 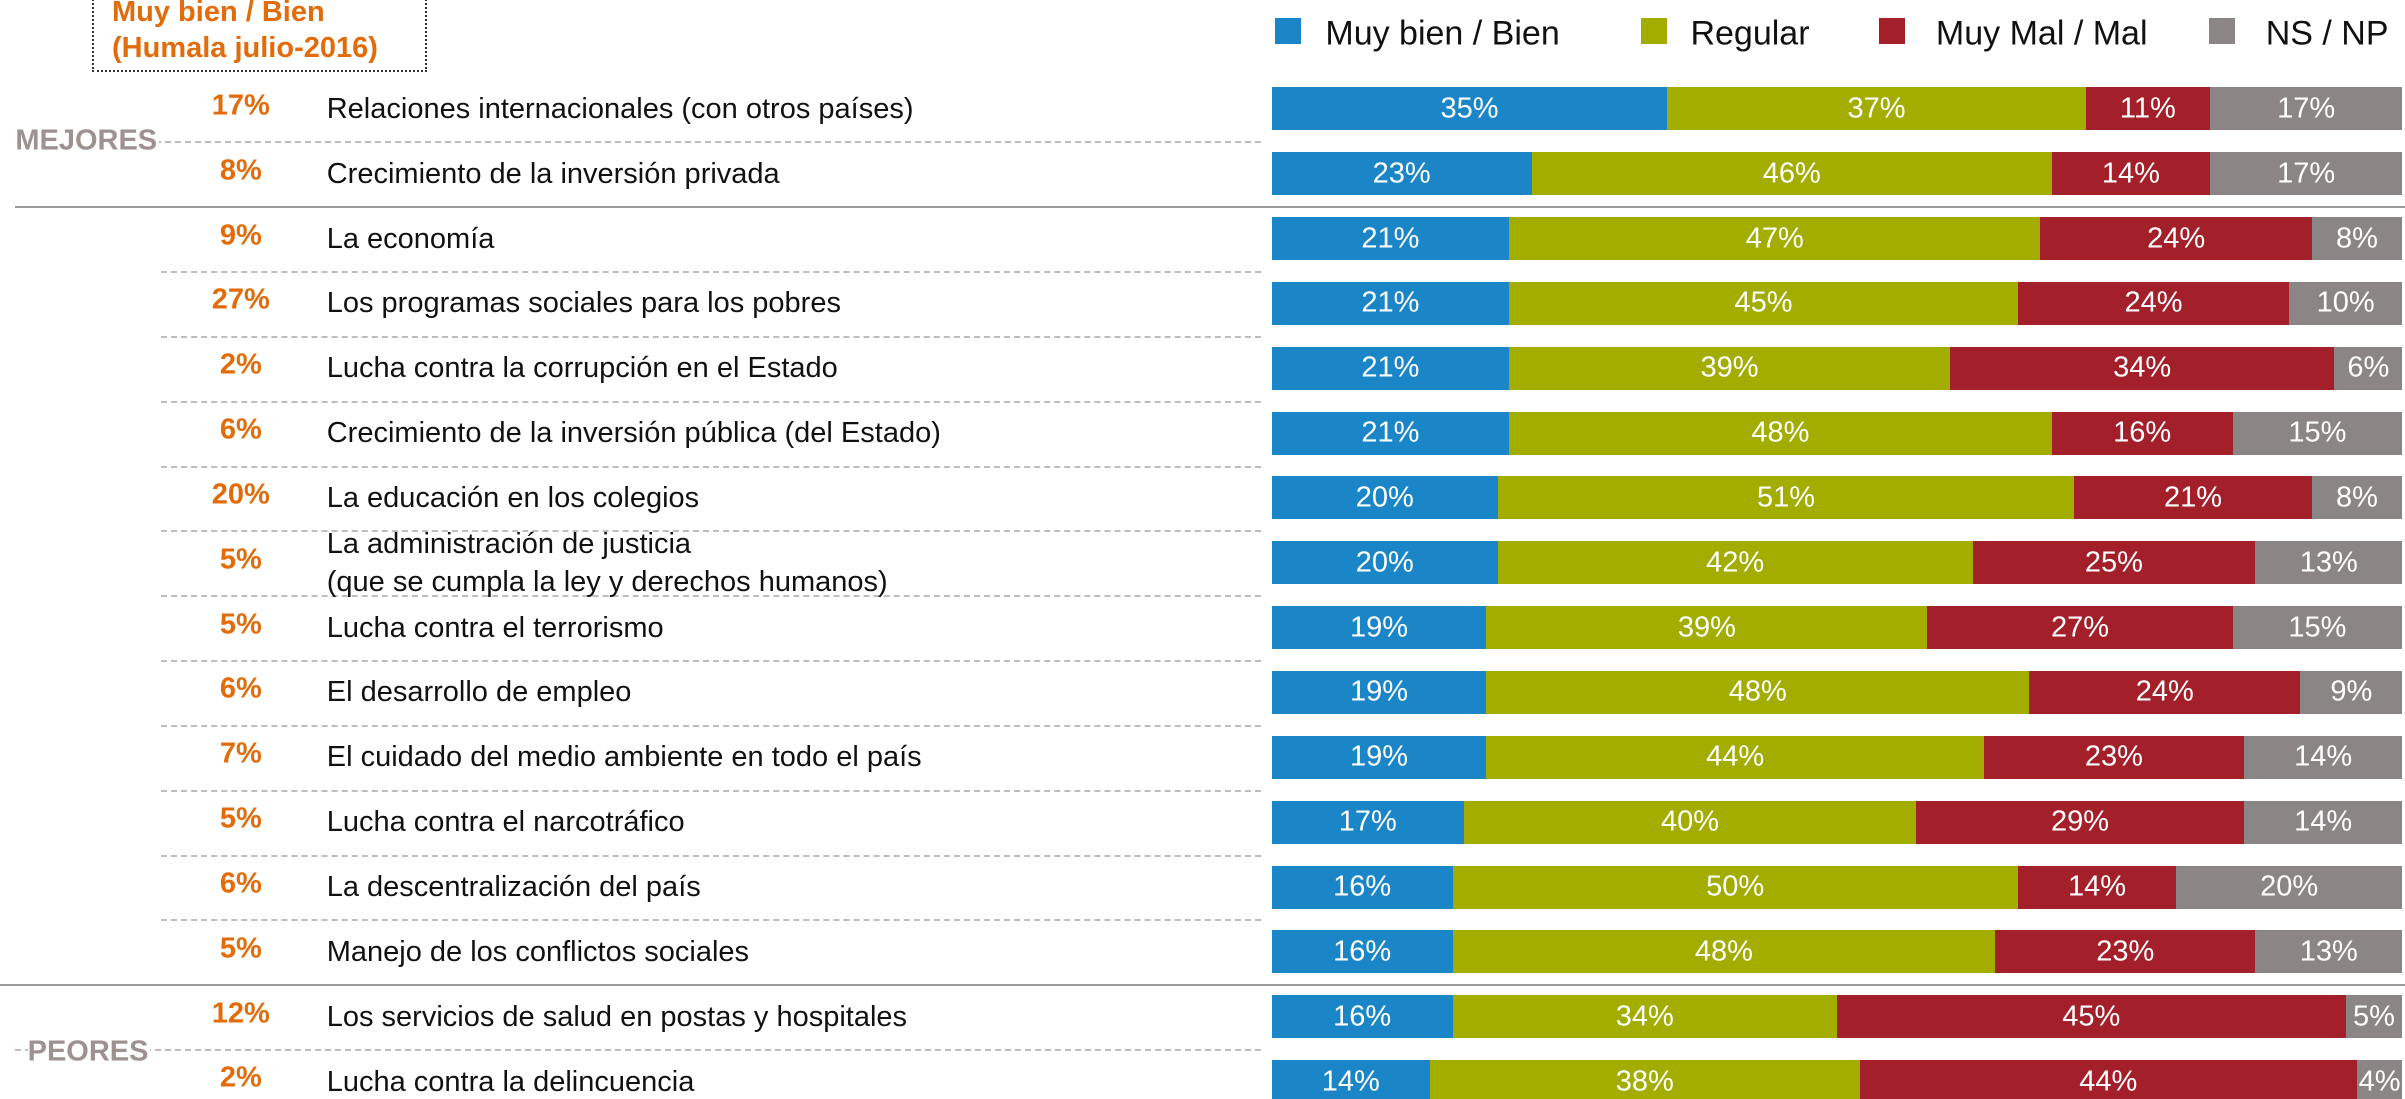 What do you see at coordinates (513, 497) in the screenshot?
I see `category-label: La educación en los colegios` at bounding box center [513, 497].